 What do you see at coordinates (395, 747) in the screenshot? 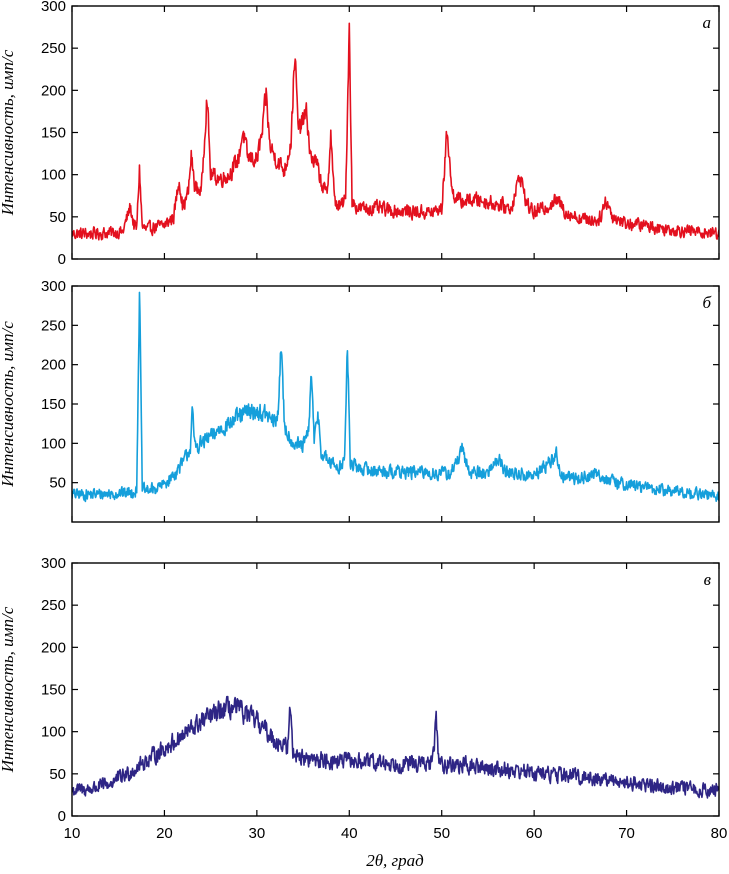
I see `diffraction-curve` at bounding box center [395, 747].